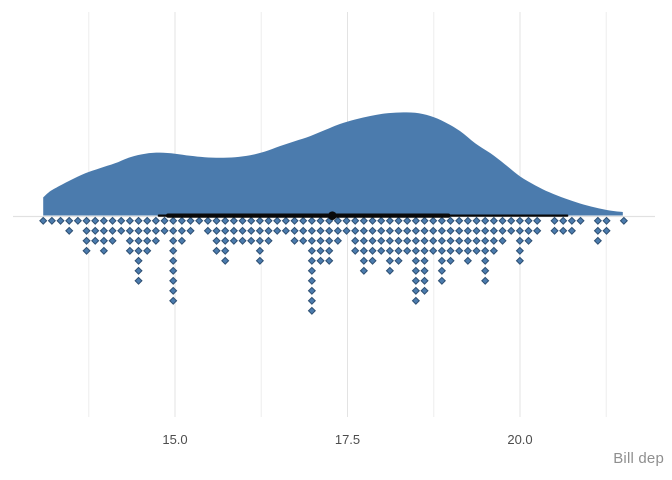 The width and height of the screenshot is (672, 480). Describe the element at coordinates (638, 458) in the screenshot. I see `x-axis-title: Bill dep` at that location.